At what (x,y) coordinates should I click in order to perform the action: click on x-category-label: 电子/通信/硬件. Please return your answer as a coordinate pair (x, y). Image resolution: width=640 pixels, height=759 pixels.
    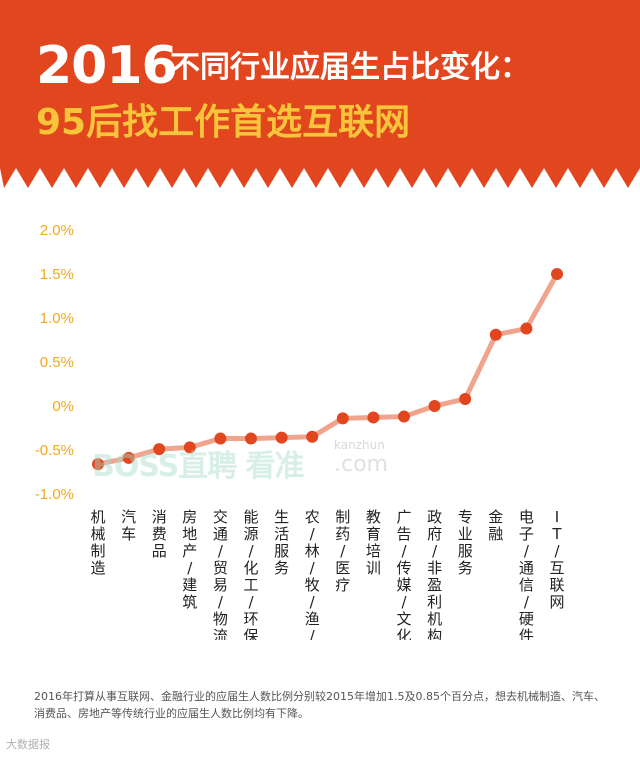
    Looking at the image, I should click on (526, 574).